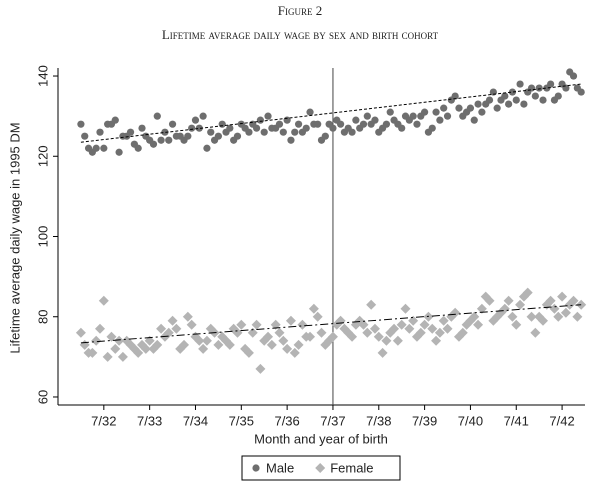  Describe the element at coordinates (300, 10) in the screenshot. I see `chart-title: Figure 2` at that location.